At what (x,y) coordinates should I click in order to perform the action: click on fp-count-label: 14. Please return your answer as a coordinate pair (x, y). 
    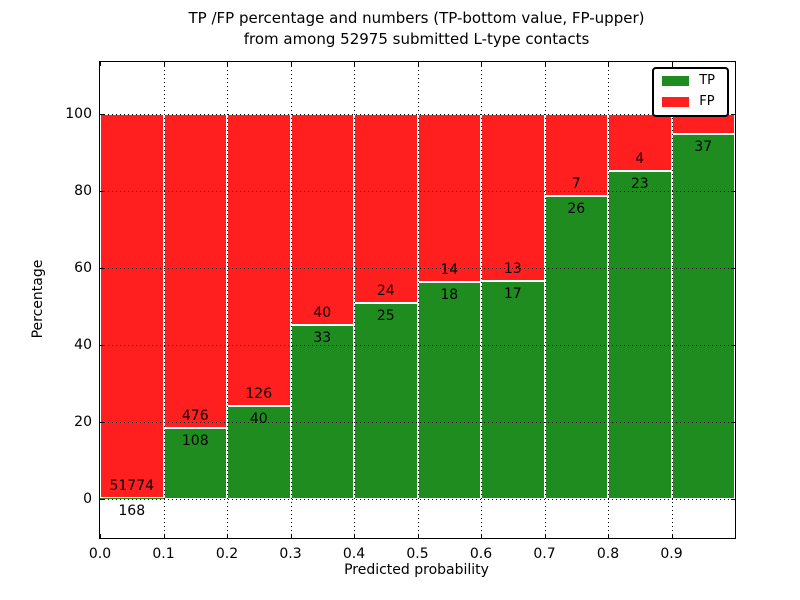
    Looking at the image, I should click on (449, 270).